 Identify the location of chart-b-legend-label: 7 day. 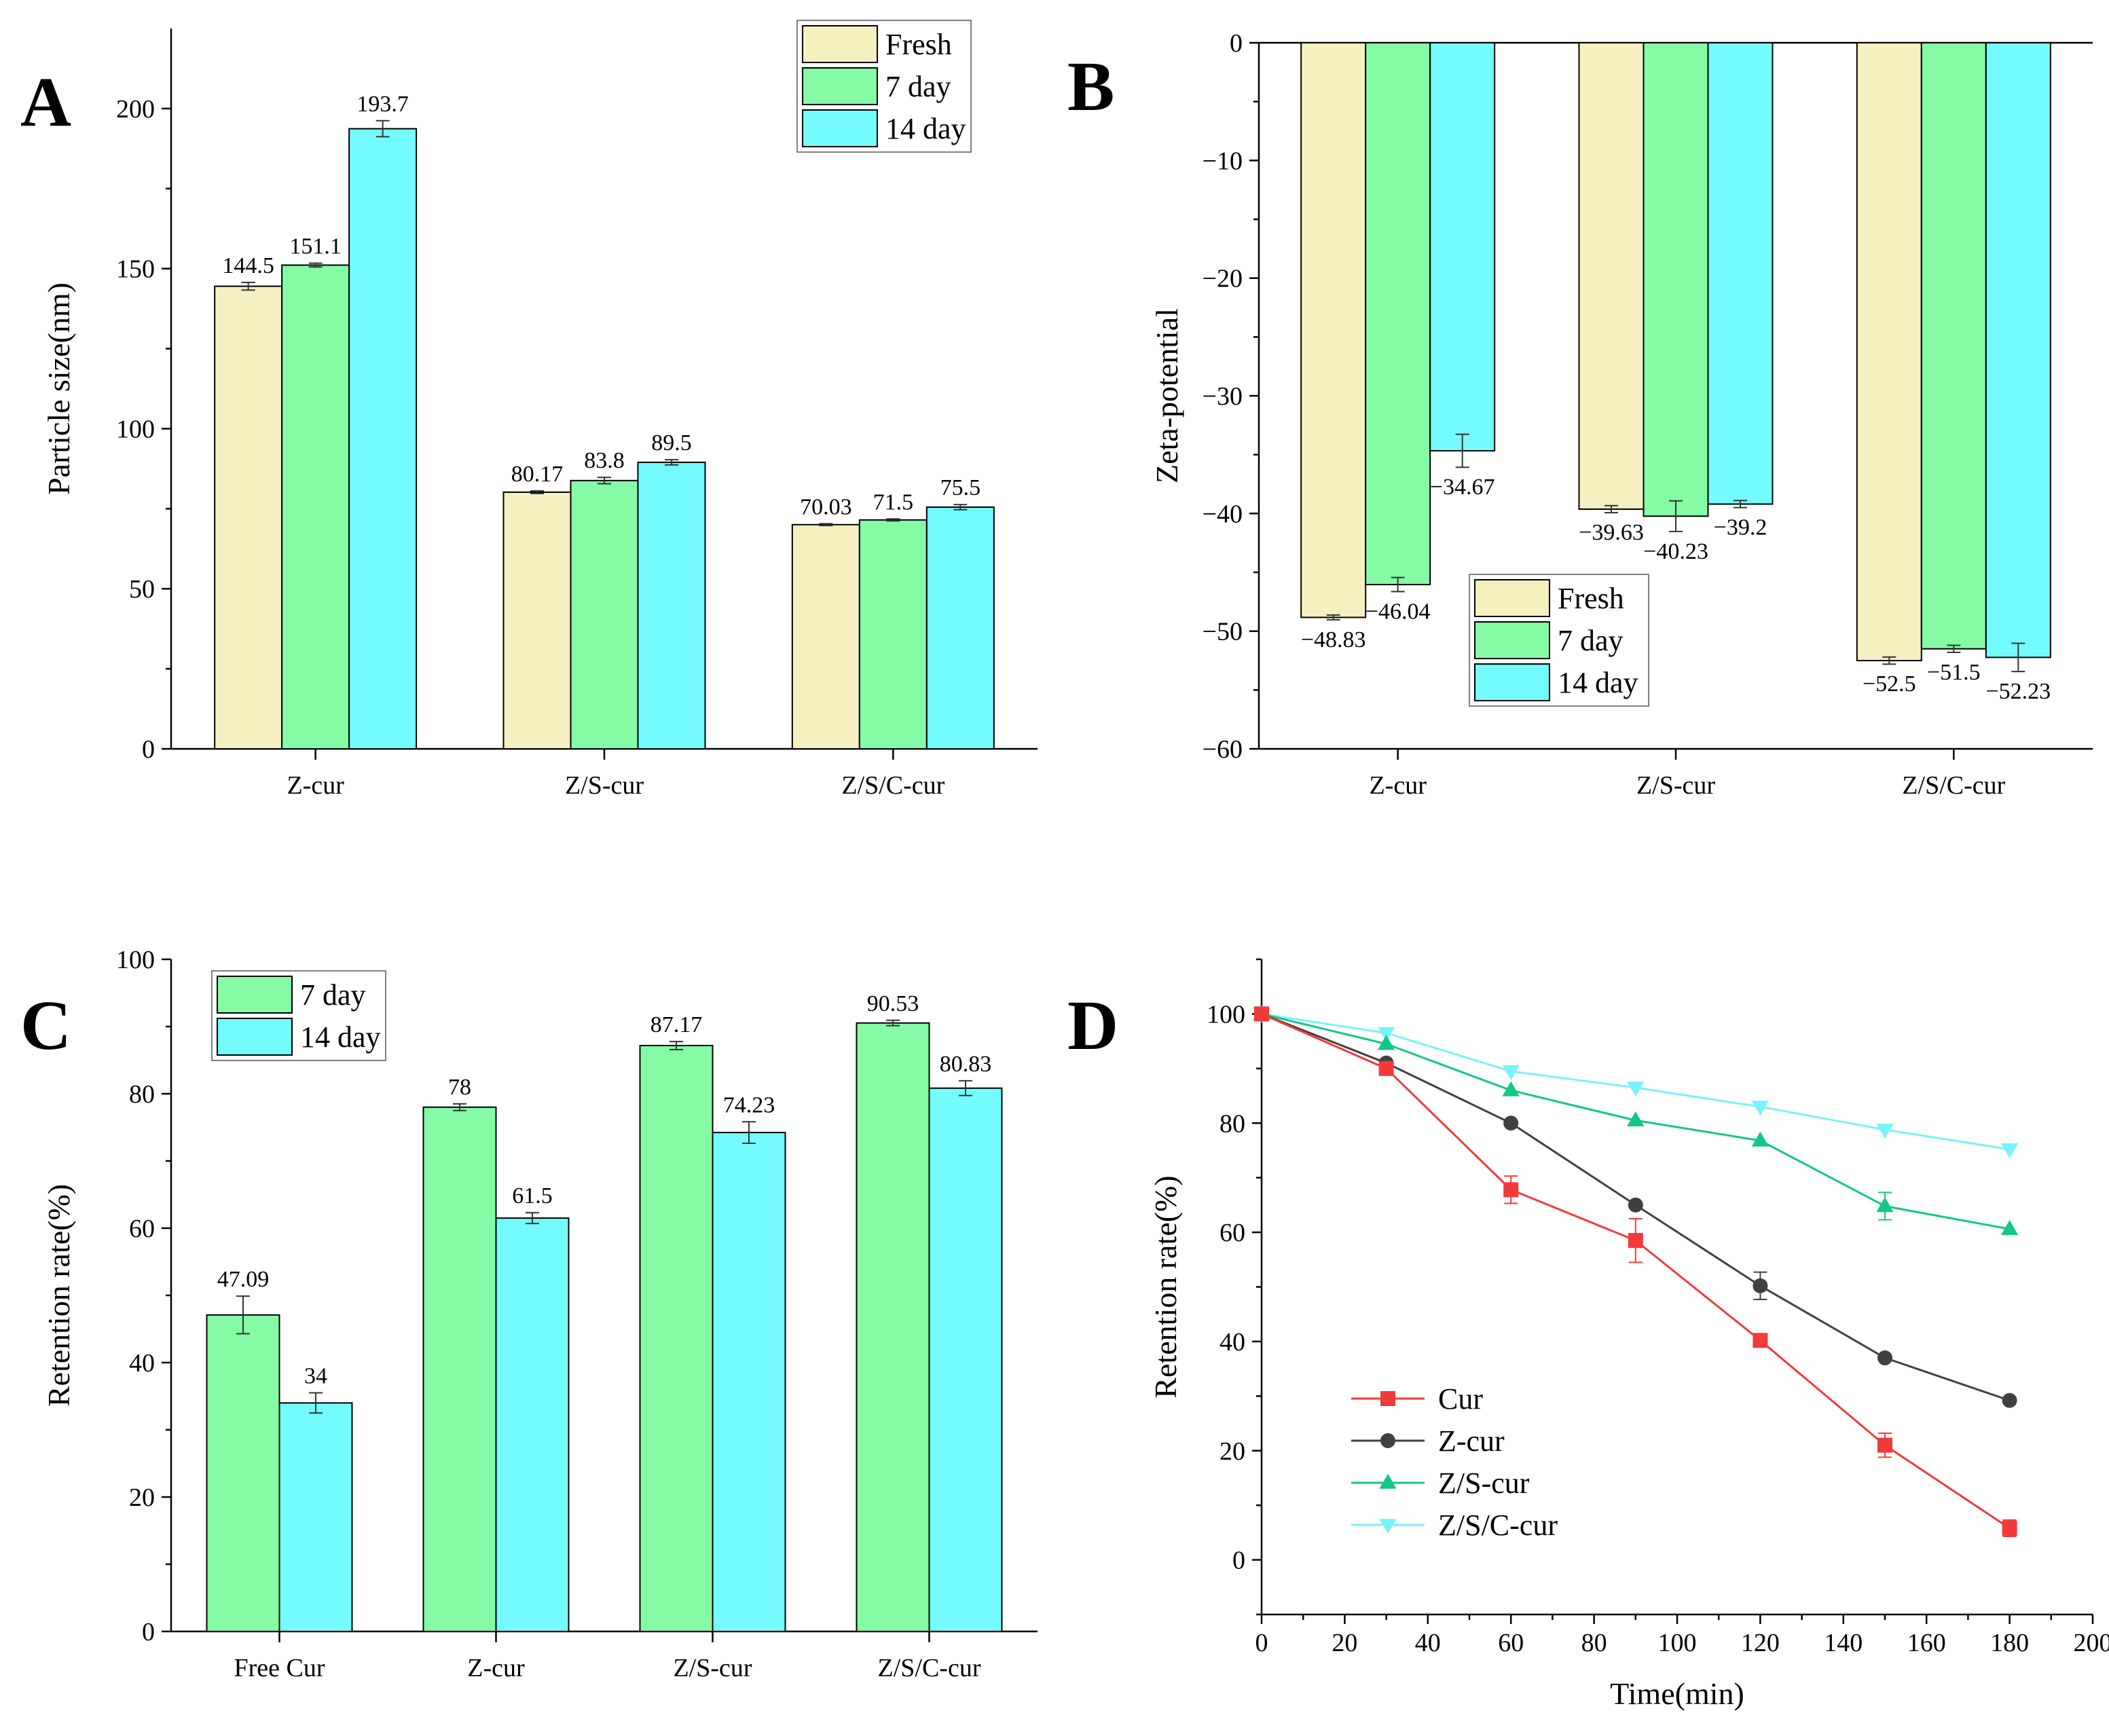
(1591, 640).